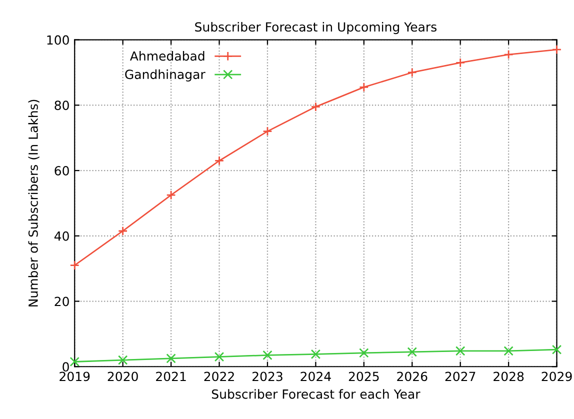  I want to click on chart-title: Subscriber Forecast in Upcoming Years, so click(315, 28).